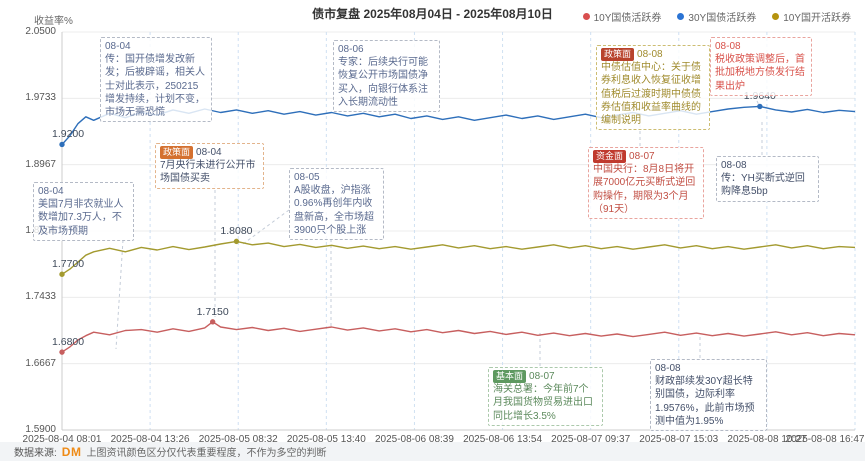 Image resolution: width=865 pixels, height=461 pixels. I want to click on annotation-box: 基本面 08-07 海关总署：今年前7个月我国货物贸易进出口同比增长3.5%, so click(545, 396).